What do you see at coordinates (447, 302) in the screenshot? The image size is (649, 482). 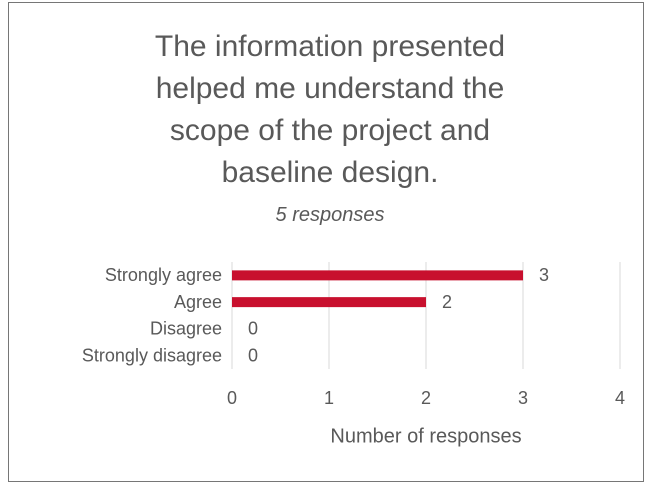 I see `data-label: 2` at bounding box center [447, 302].